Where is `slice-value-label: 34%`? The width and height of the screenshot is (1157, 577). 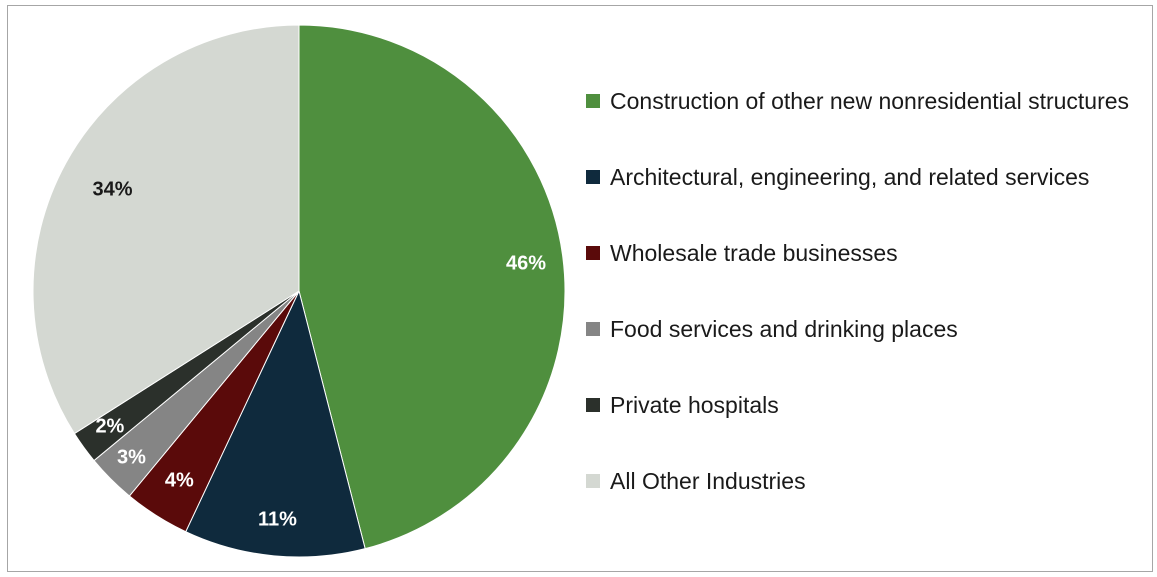
slice-value-label: 34% is located at coordinates (112, 190).